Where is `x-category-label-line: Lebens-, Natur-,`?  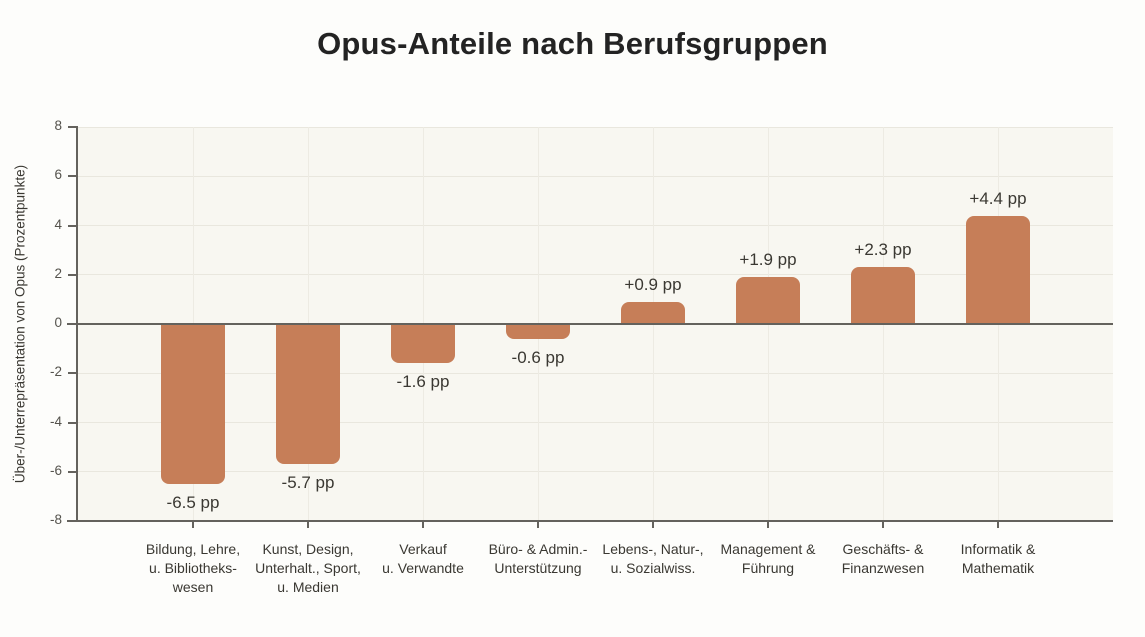
x-category-label-line: Lebens-, Natur-, is located at coordinates (653, 549).